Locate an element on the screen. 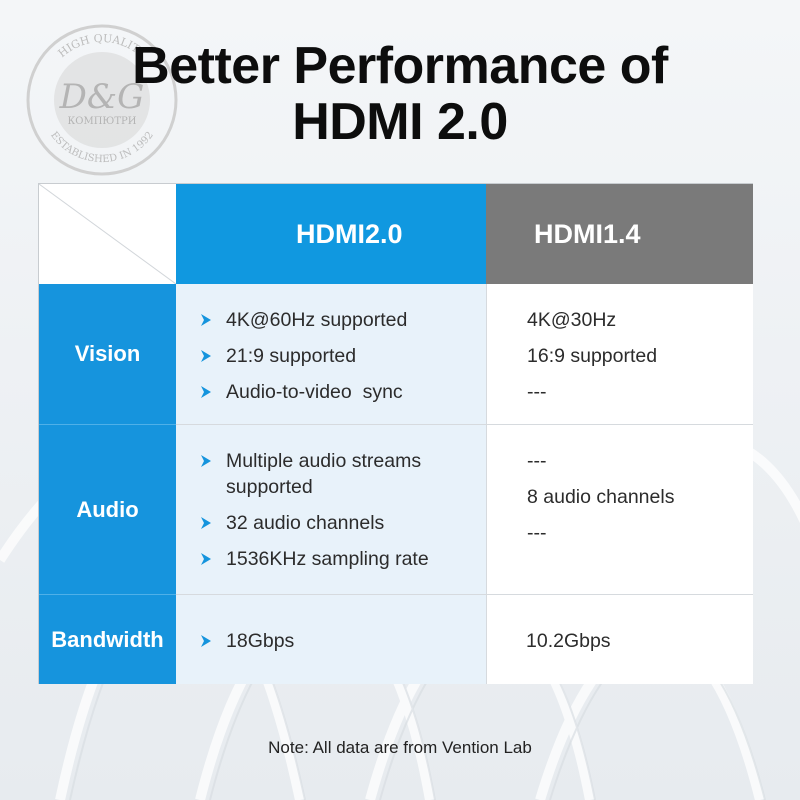  page-title-line-1: Better Performance of is located at coordinates (400, 66).